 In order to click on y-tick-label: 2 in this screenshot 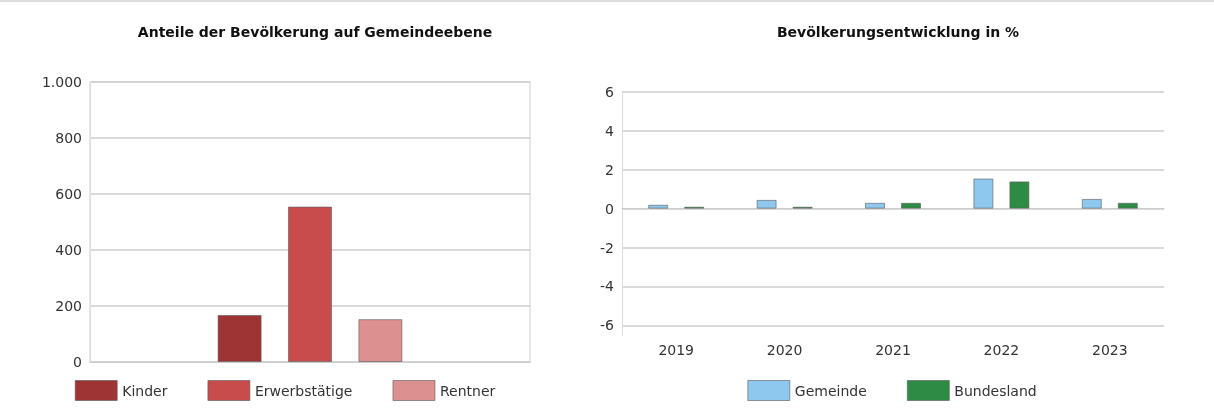, I will do `click(609, 169)`.